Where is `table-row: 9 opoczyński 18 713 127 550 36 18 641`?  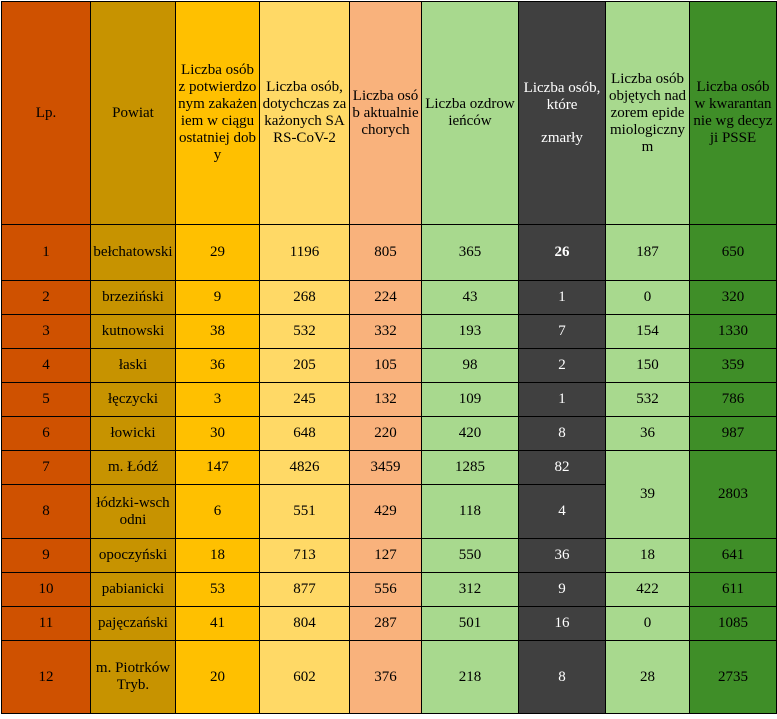 table-row: 9 opoczyński 18 713 127 550 36 18 641 is located at coordinates (389, 555).